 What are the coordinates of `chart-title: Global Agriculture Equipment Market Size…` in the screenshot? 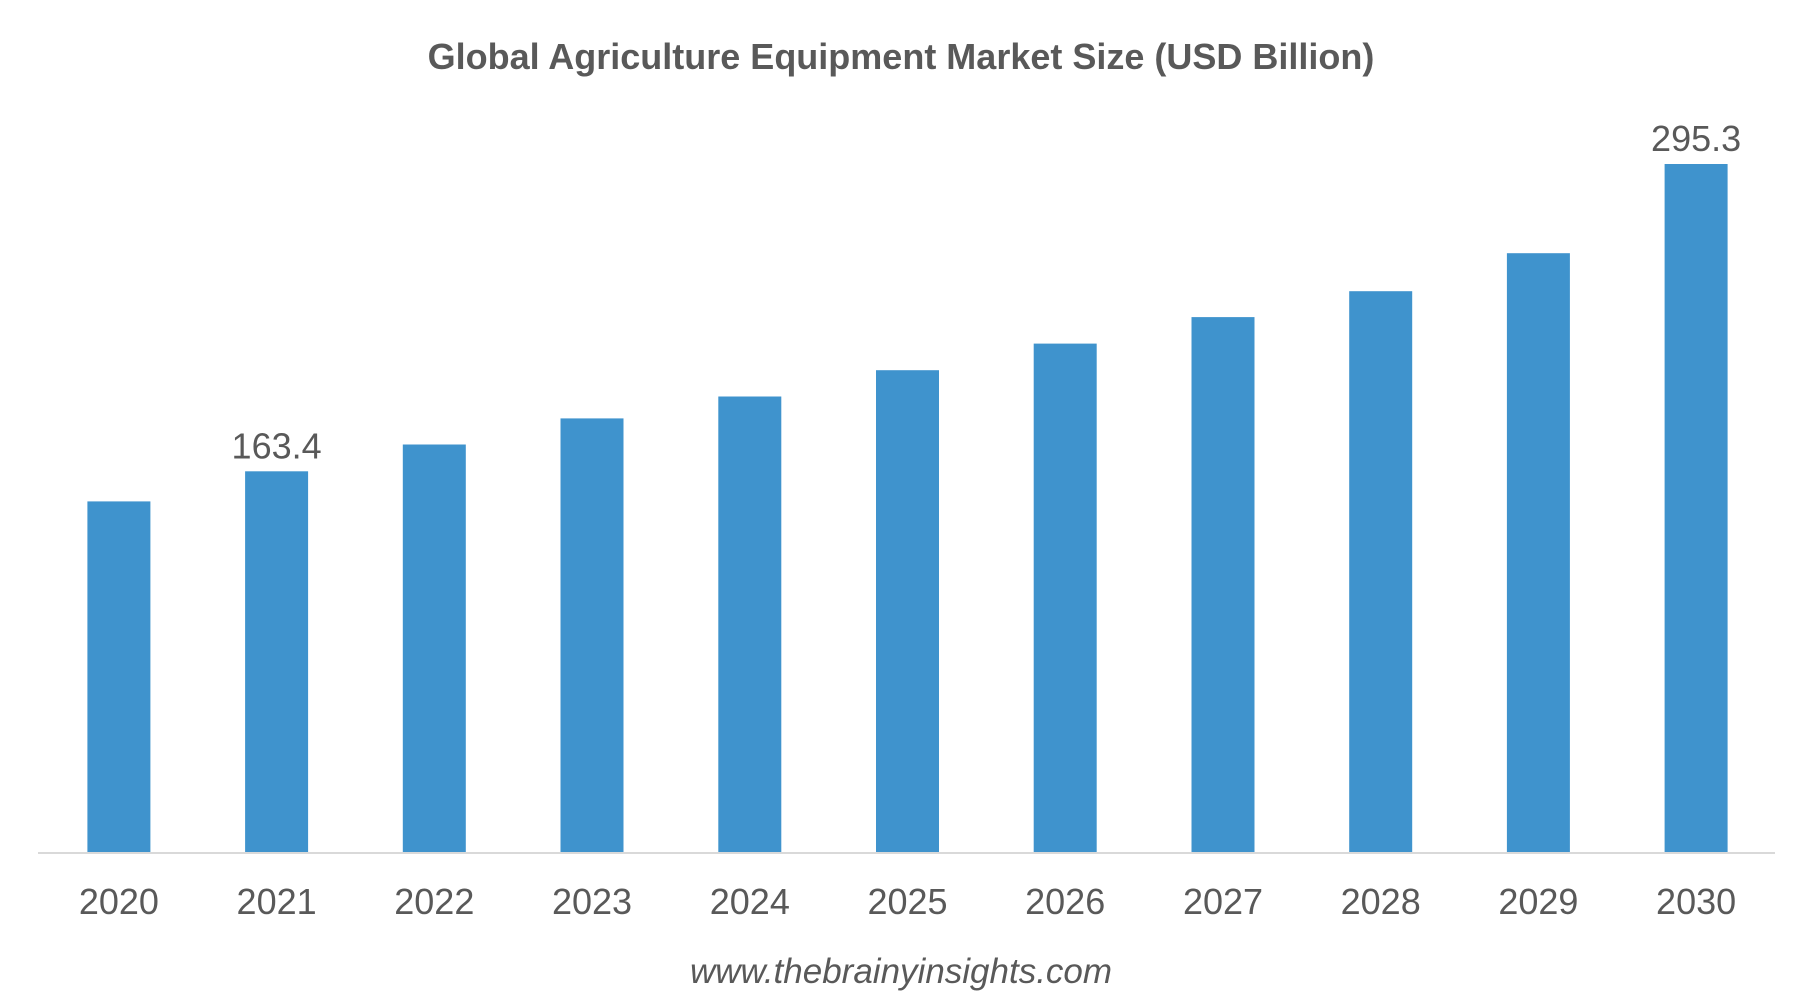 It's located at (901, 56).